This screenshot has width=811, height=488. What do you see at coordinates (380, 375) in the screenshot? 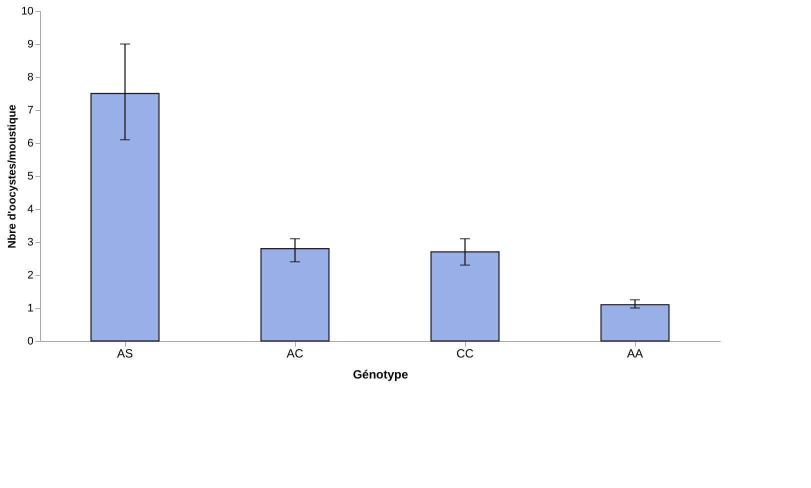
I see `x-axis-title: Génotype` at bounding box center [380, 375].